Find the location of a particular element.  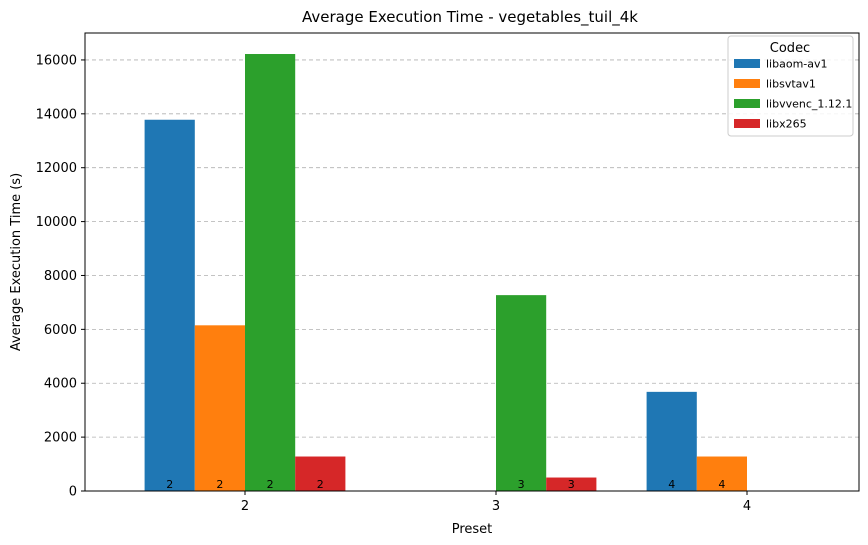

legend-label: libsvtav1 is located at coordinates (791, 84).